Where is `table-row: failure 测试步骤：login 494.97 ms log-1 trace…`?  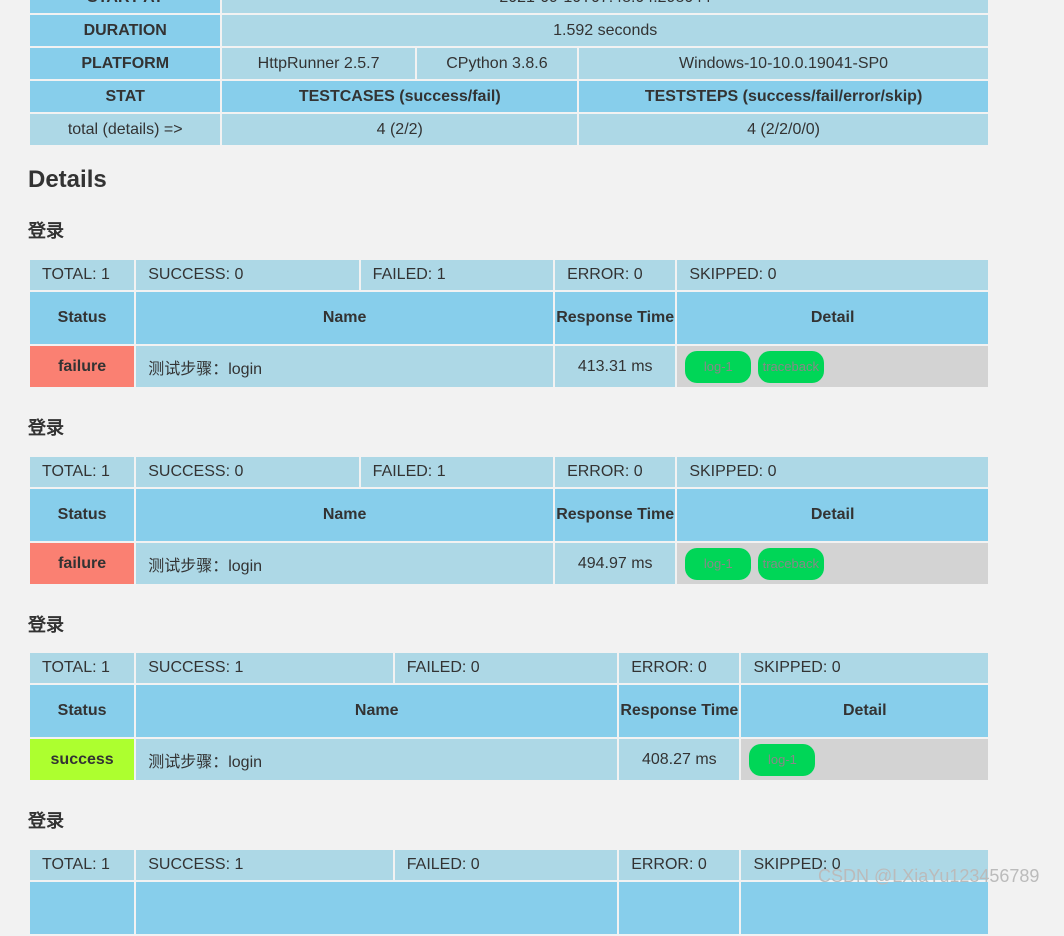
table-row: failure 测试步骤：login 494.97 ms log-1 trace… is located at coordinates (509, 563).